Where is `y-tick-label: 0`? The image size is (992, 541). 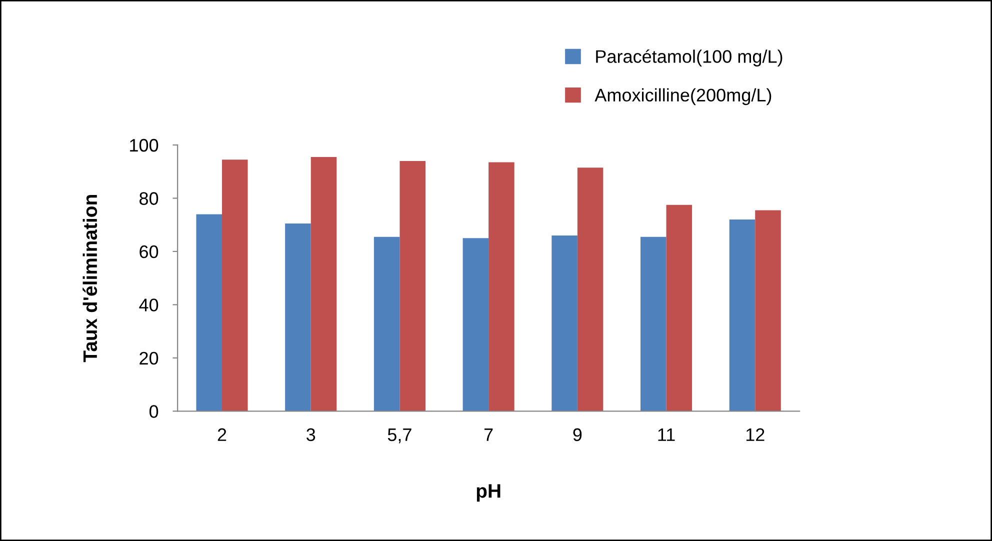 y-tick-label: 0 is located at coordinates (153, 411).